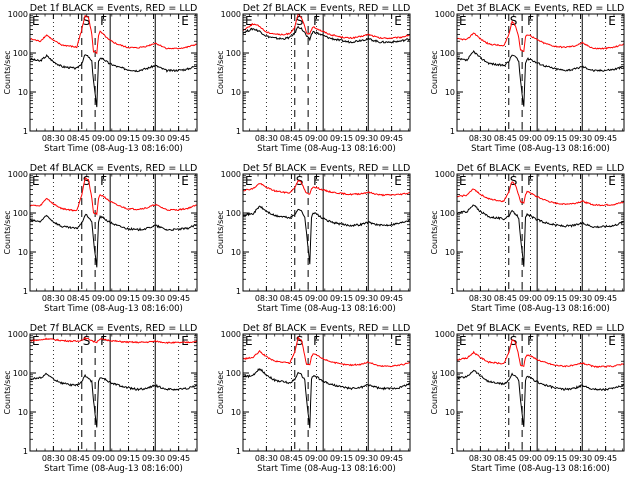 This screenshot has width=640, height=480. Describe the element at coordinates (541, 8) in the screenshot. I see `panel-title: Det 3f BLACK = Events, RED = LLD` at that location.